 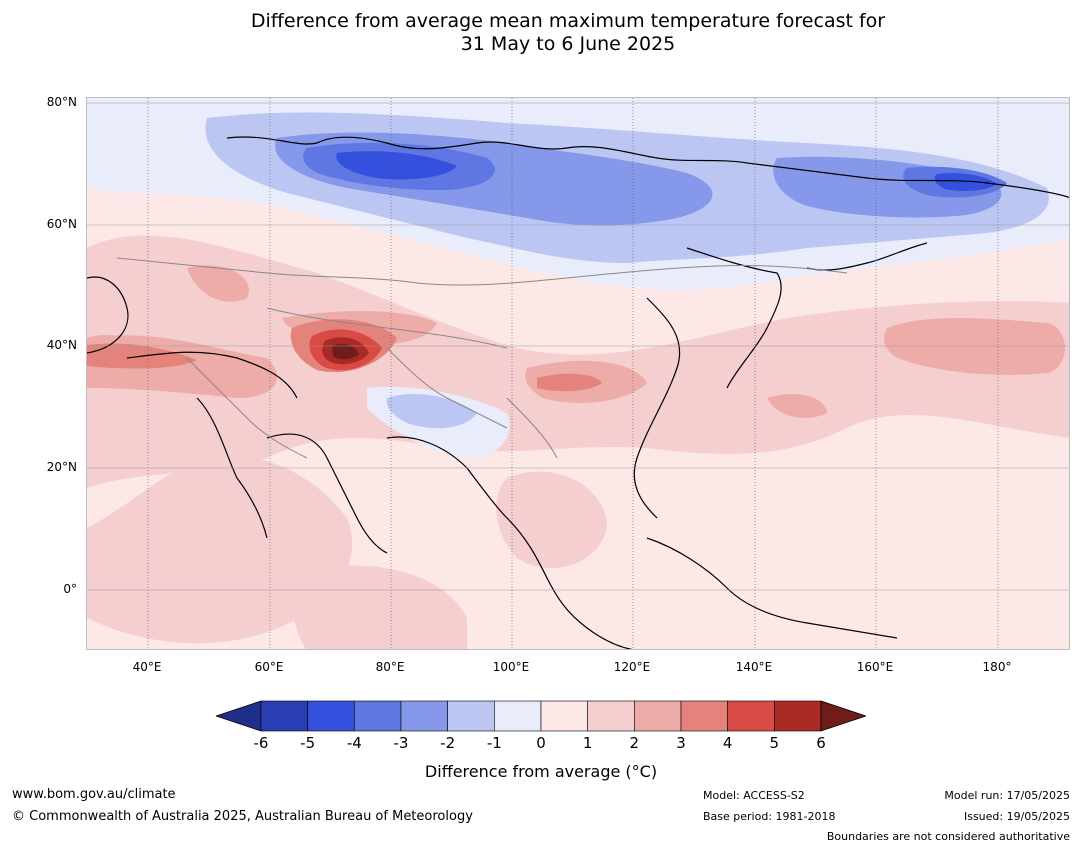 I want to click on footer-model-run: Model run: 17/05/2025, so click(x=1007, y=795).